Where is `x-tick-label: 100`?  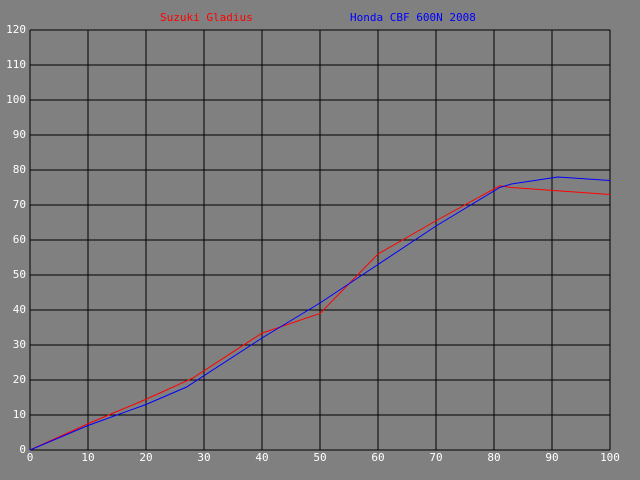
x-tick-label: 100 is located at coordinates (610, 457).